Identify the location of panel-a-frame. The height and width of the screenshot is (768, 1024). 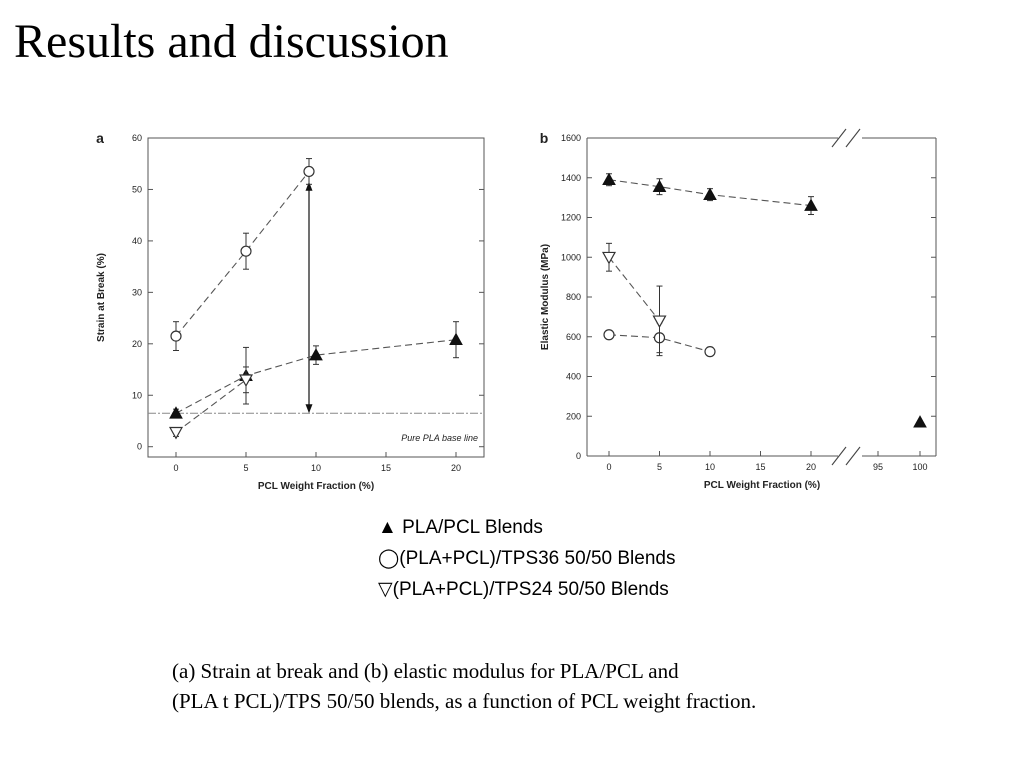
(316, 297).